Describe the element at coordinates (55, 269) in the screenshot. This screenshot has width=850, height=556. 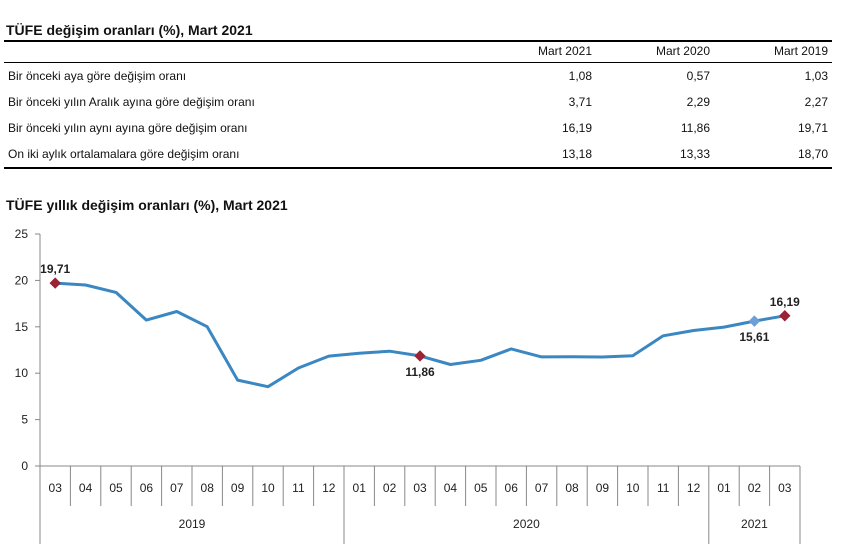
I see `data-label: 19,71` at that location.